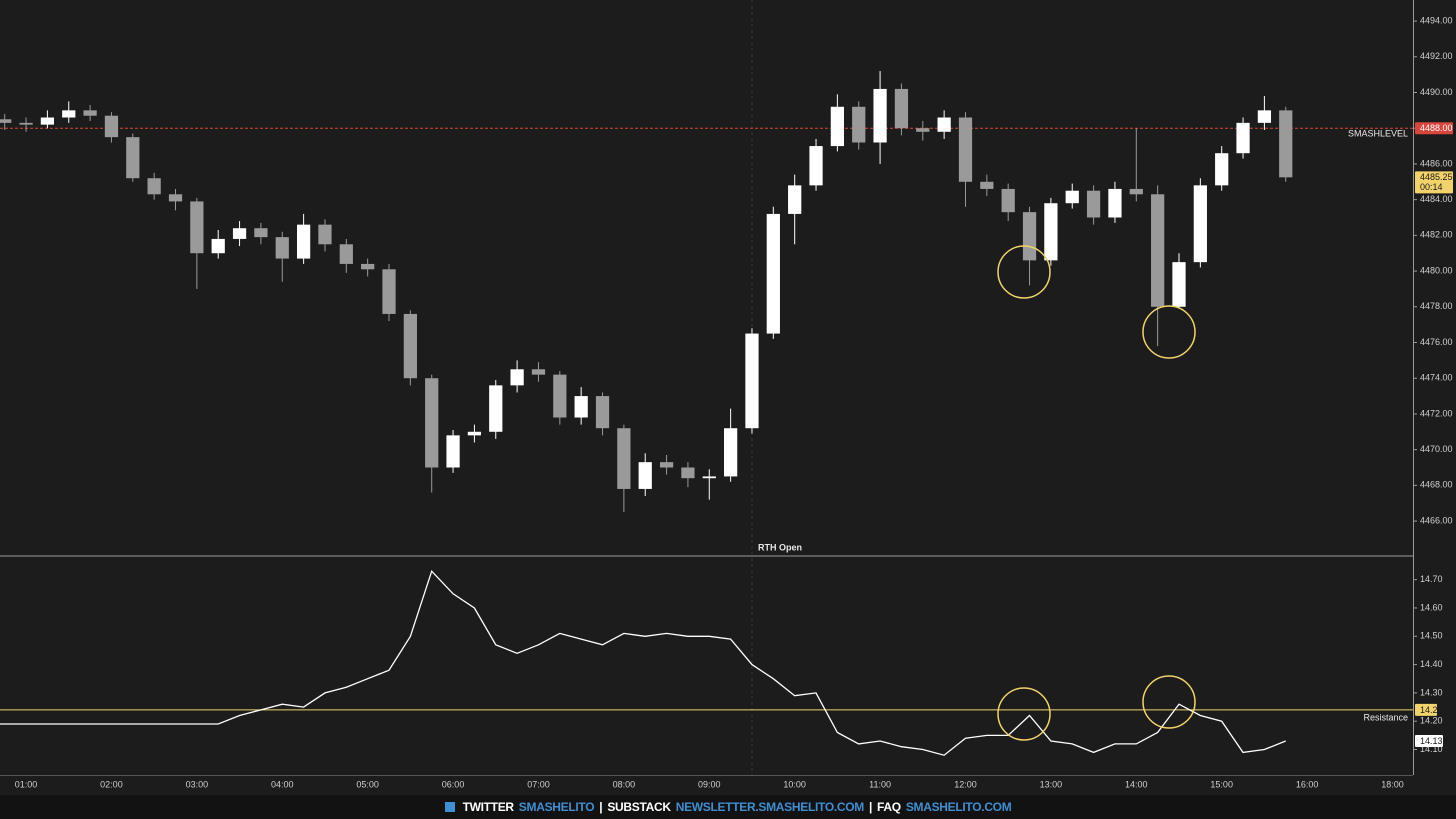 The height and width of the screenshot is (819, 1456). Describe the element at coordinates (1436, 342) in the screenshot. I see `y-tick-label: 4476.00` at that location.